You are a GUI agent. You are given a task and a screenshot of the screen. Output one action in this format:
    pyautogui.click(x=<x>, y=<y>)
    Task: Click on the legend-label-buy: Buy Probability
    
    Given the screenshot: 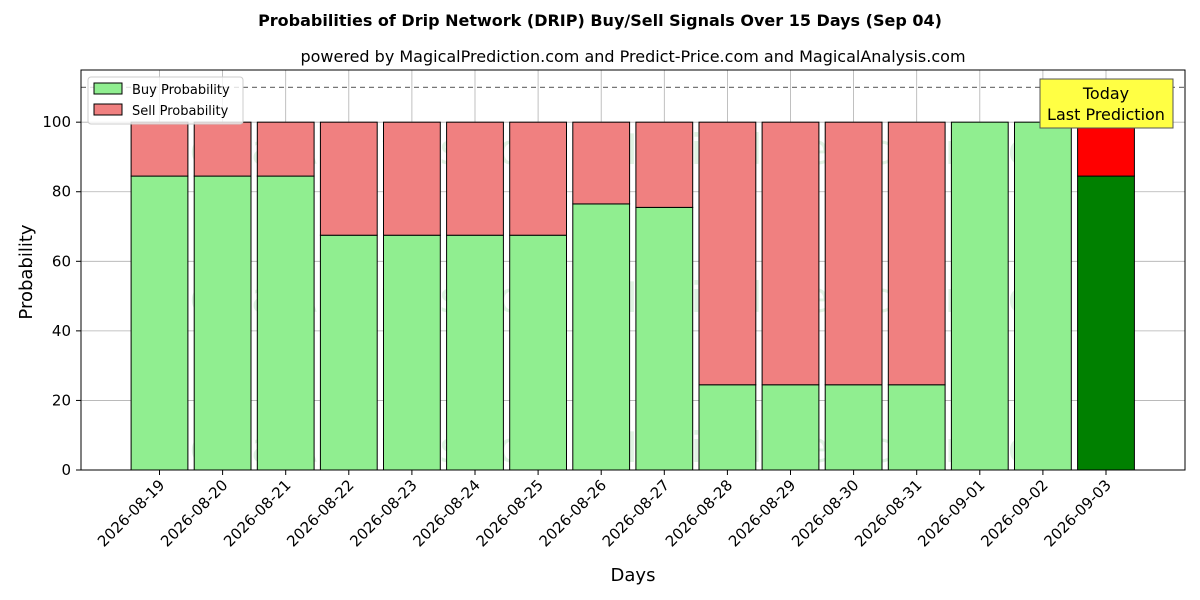 What is the action you would take?
    pyautogui.click(x=181, y=90)
    